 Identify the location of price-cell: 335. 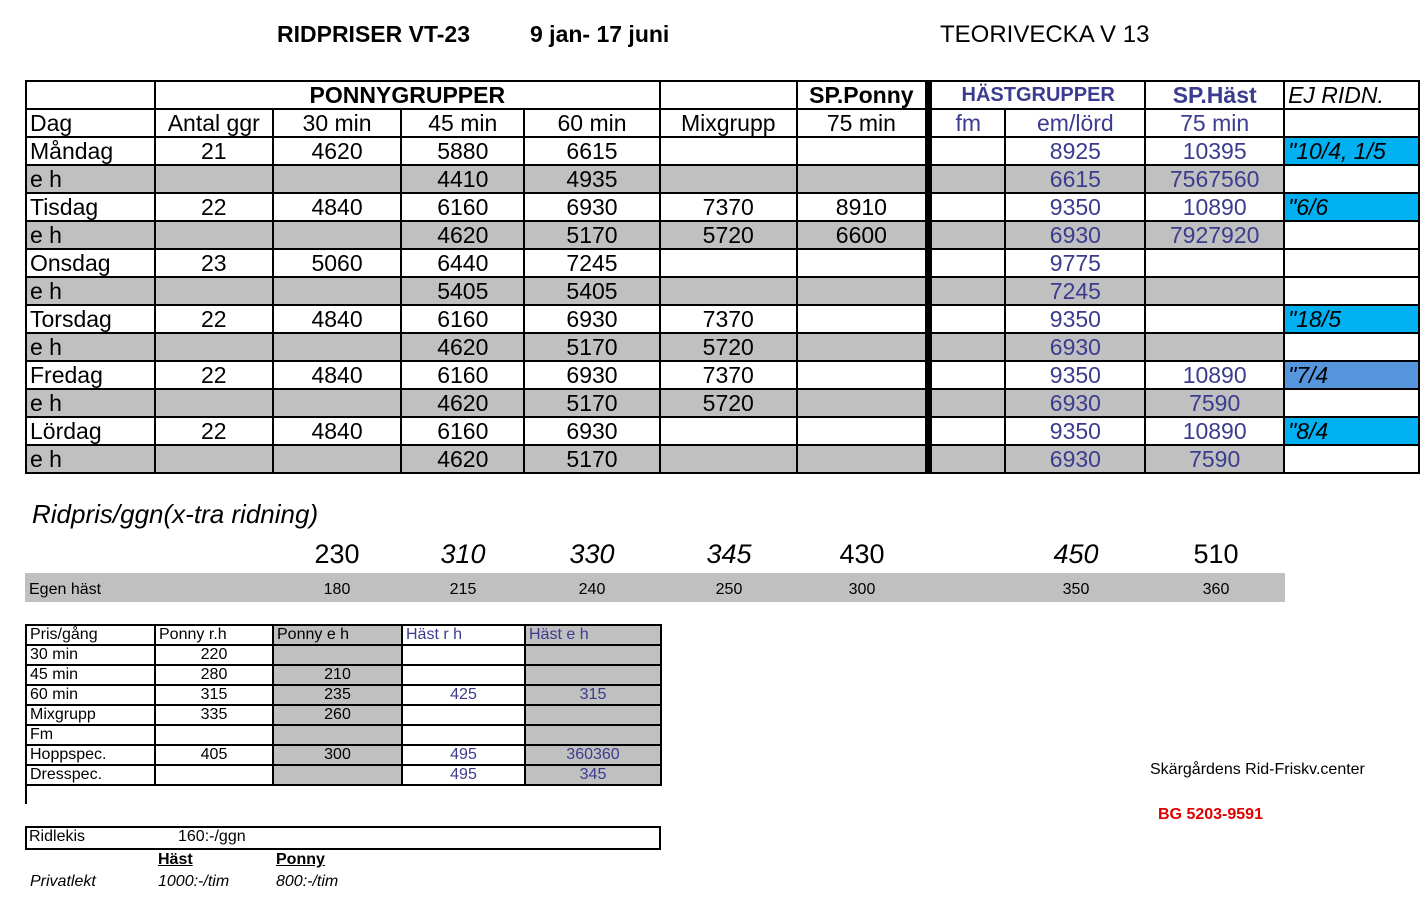
(214, 715).